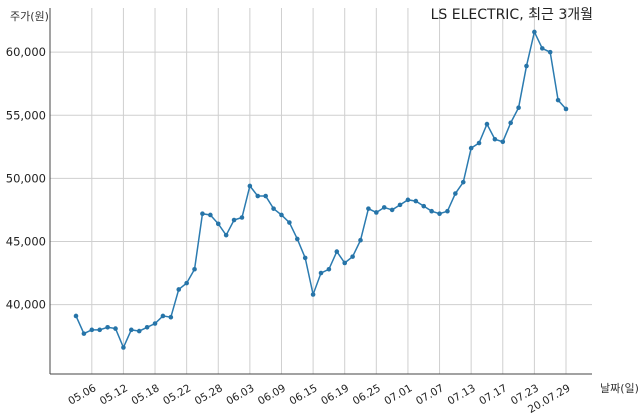 The image size is (640, 414). What do you see at coordinates (304, 394) in the screenshot?
I see `x-tick-label: 06.15` at bounding box center [304, 394].